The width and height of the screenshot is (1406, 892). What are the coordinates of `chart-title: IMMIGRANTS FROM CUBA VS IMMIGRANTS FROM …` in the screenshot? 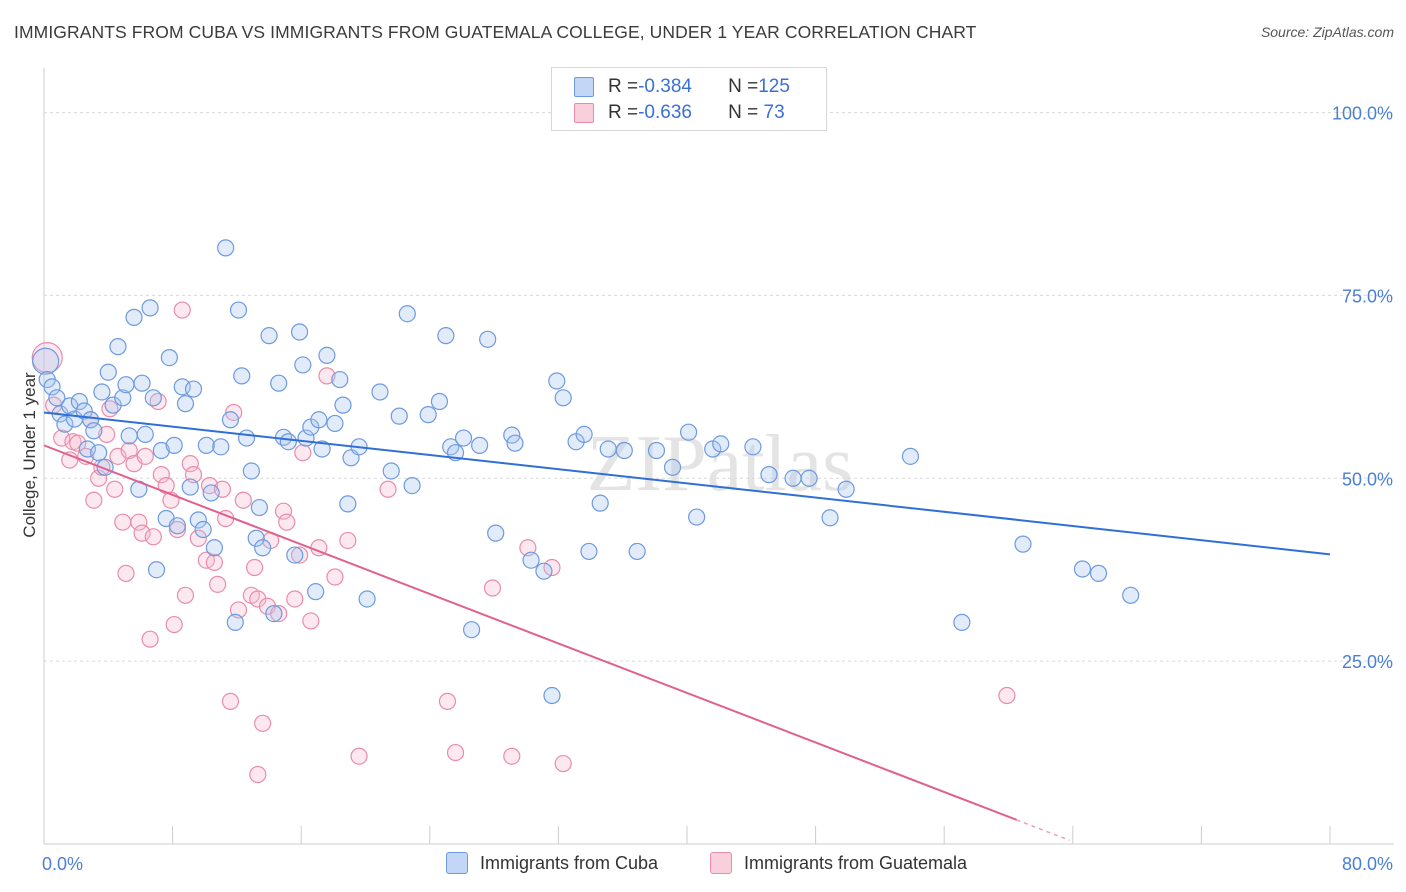 It's located at (495, 32).